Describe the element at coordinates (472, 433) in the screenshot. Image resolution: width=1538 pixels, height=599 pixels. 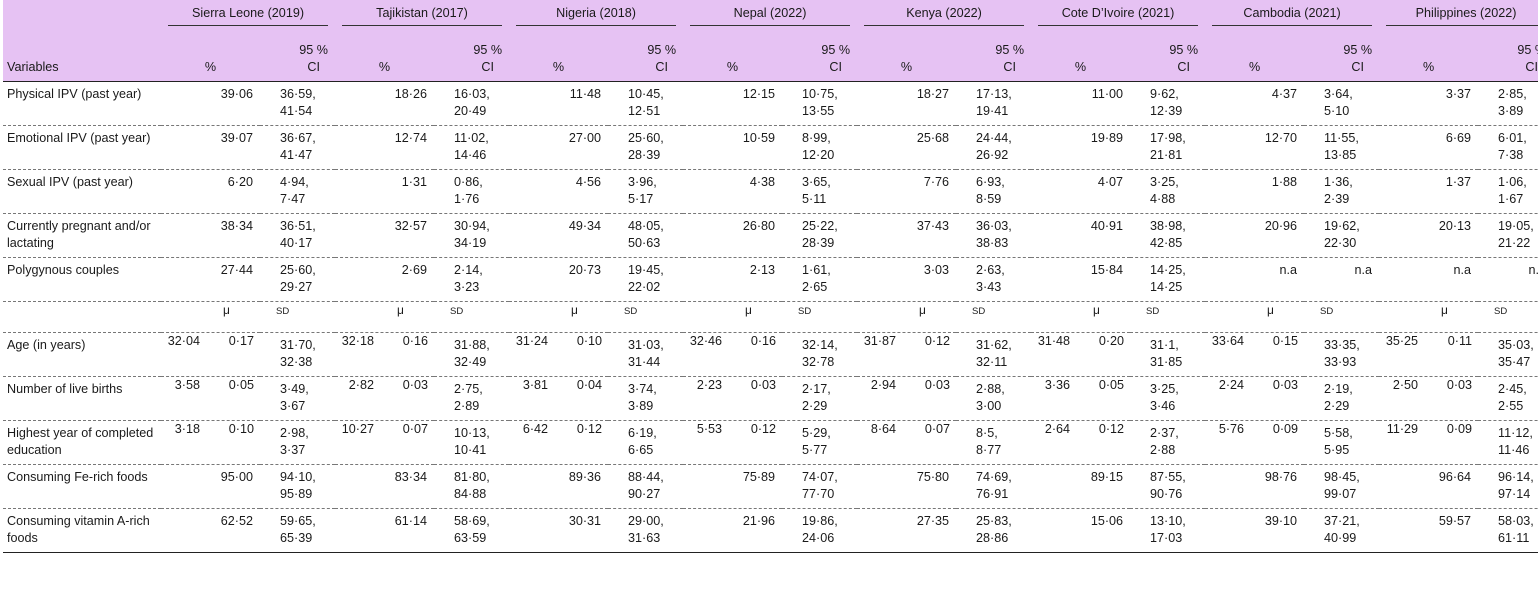
I see `ci-lower: 10·13,` at that location.